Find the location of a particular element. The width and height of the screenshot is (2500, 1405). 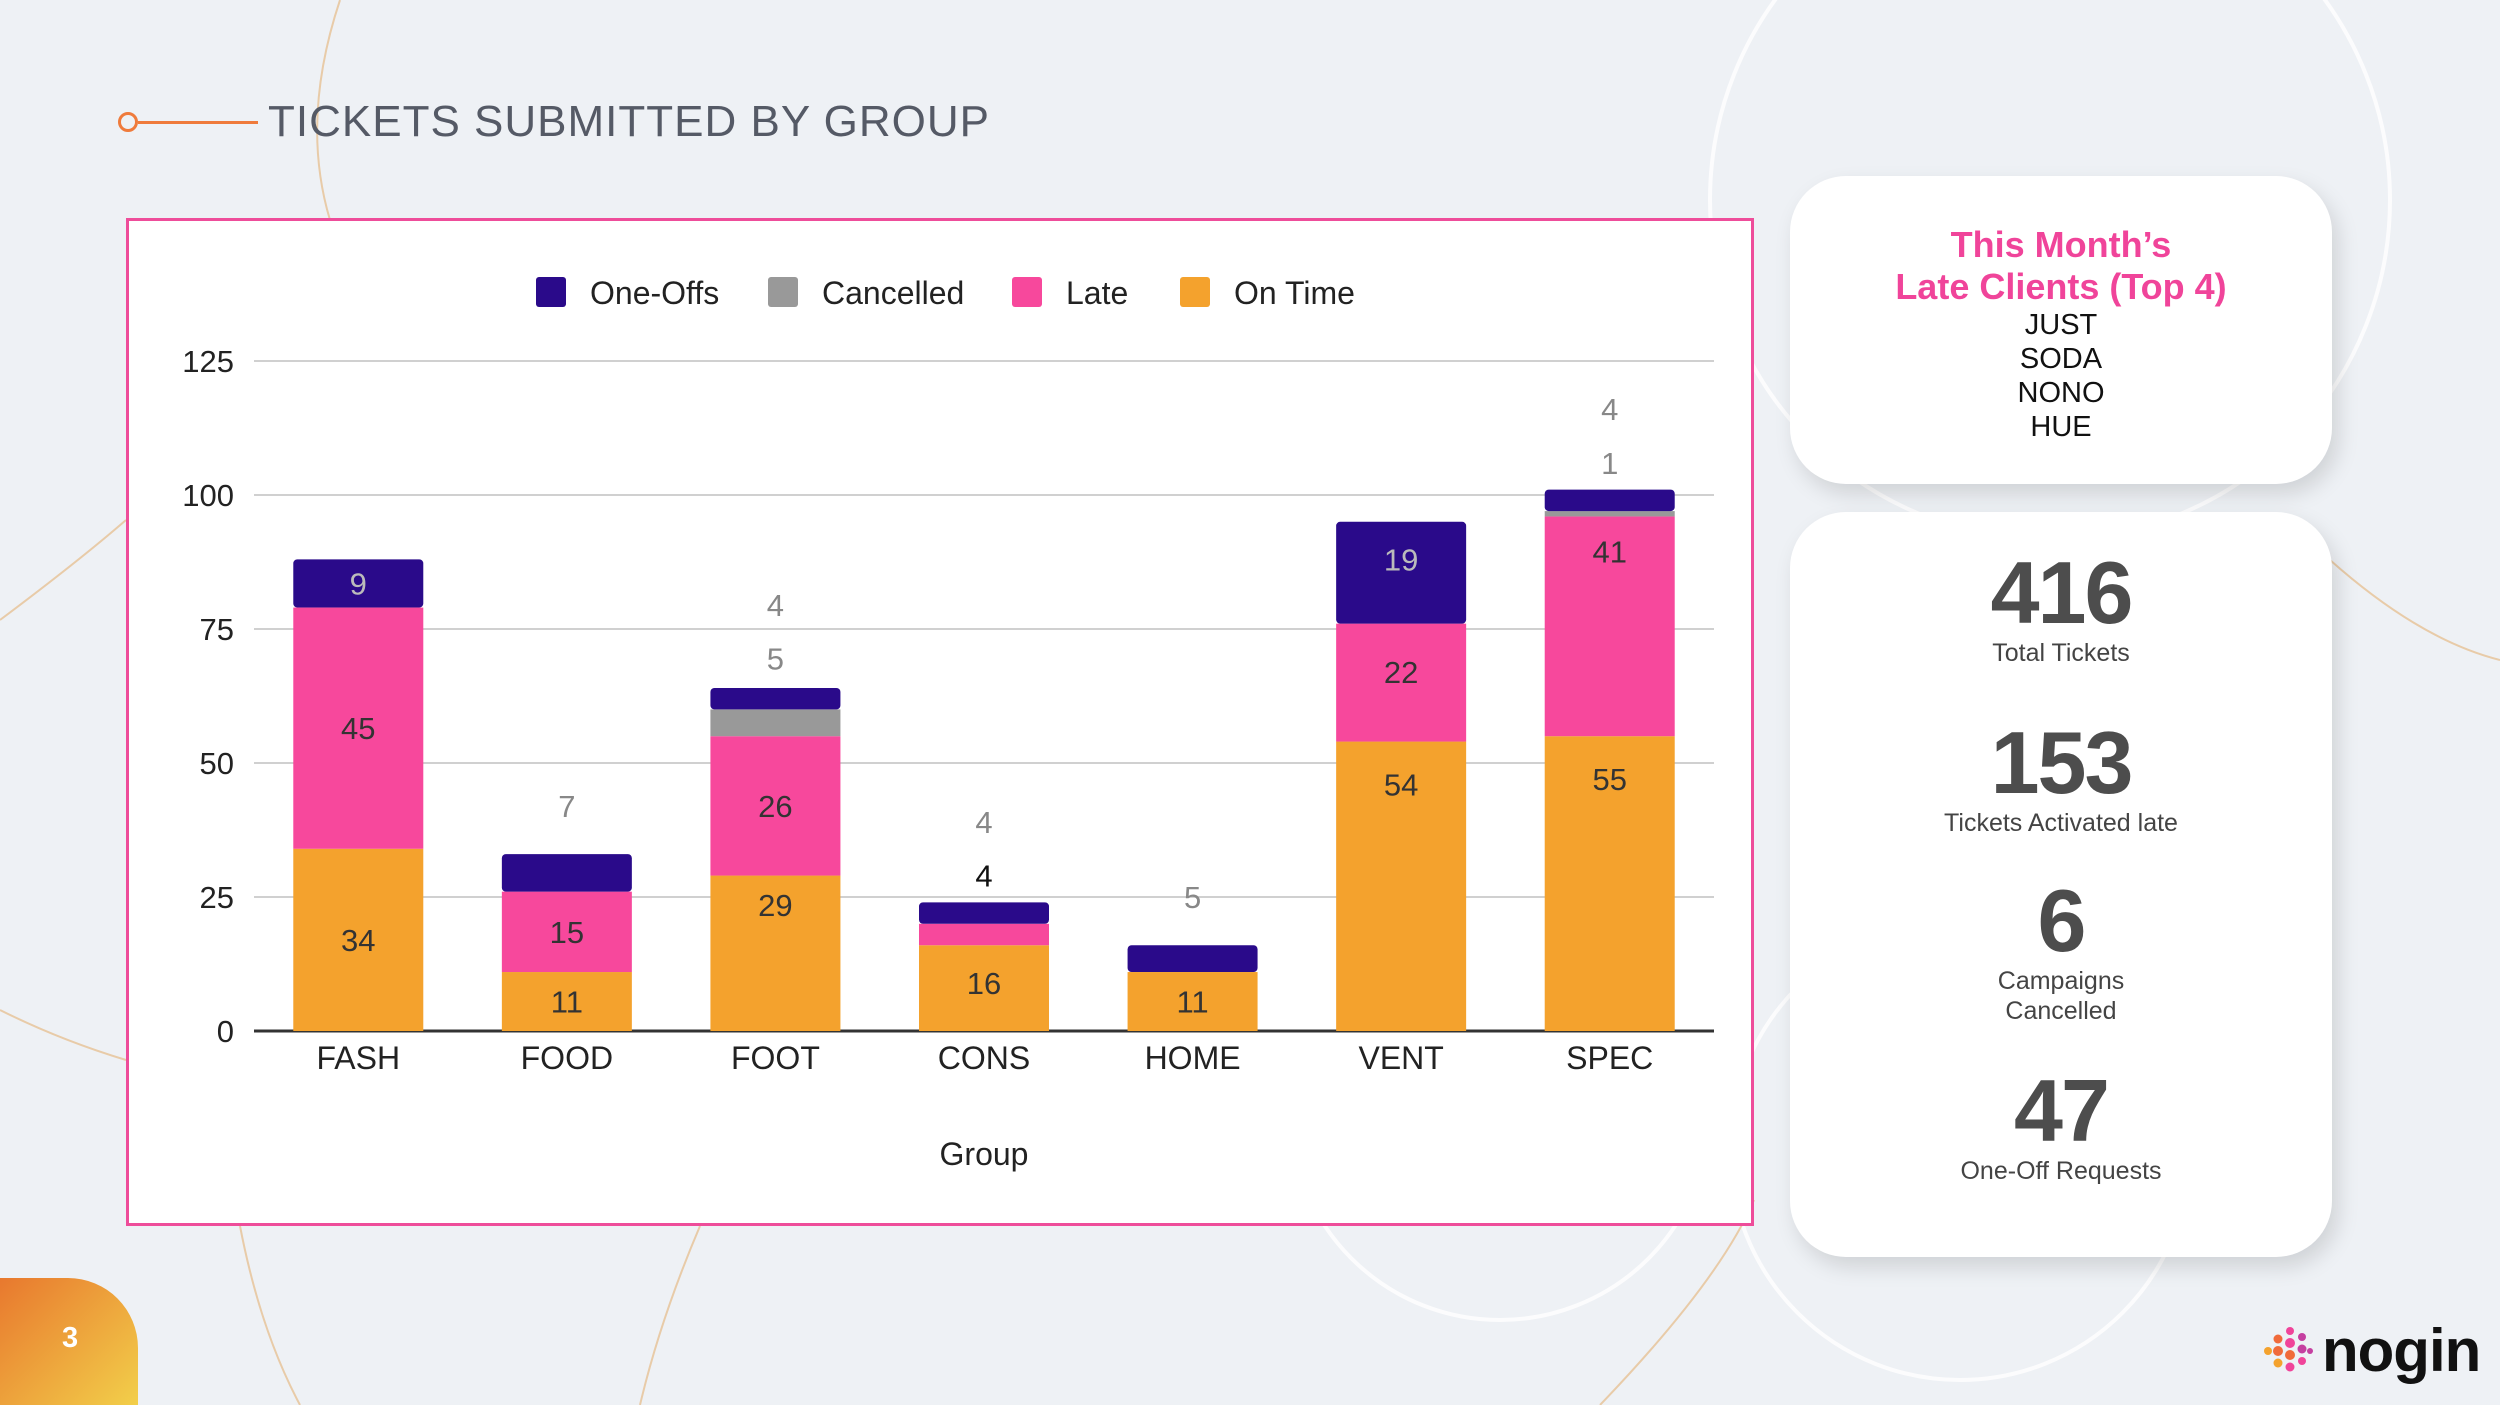

stat-total-tickets: 416 Total Tickets is located at coordinates (2061, 608).